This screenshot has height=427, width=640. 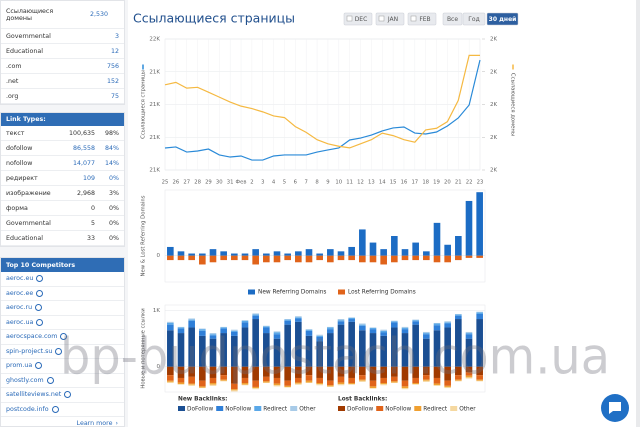 What do you see at coordinates (22, 178) in the screenshot?
I see `row-label: редирект` at bounding box center [22, 178].